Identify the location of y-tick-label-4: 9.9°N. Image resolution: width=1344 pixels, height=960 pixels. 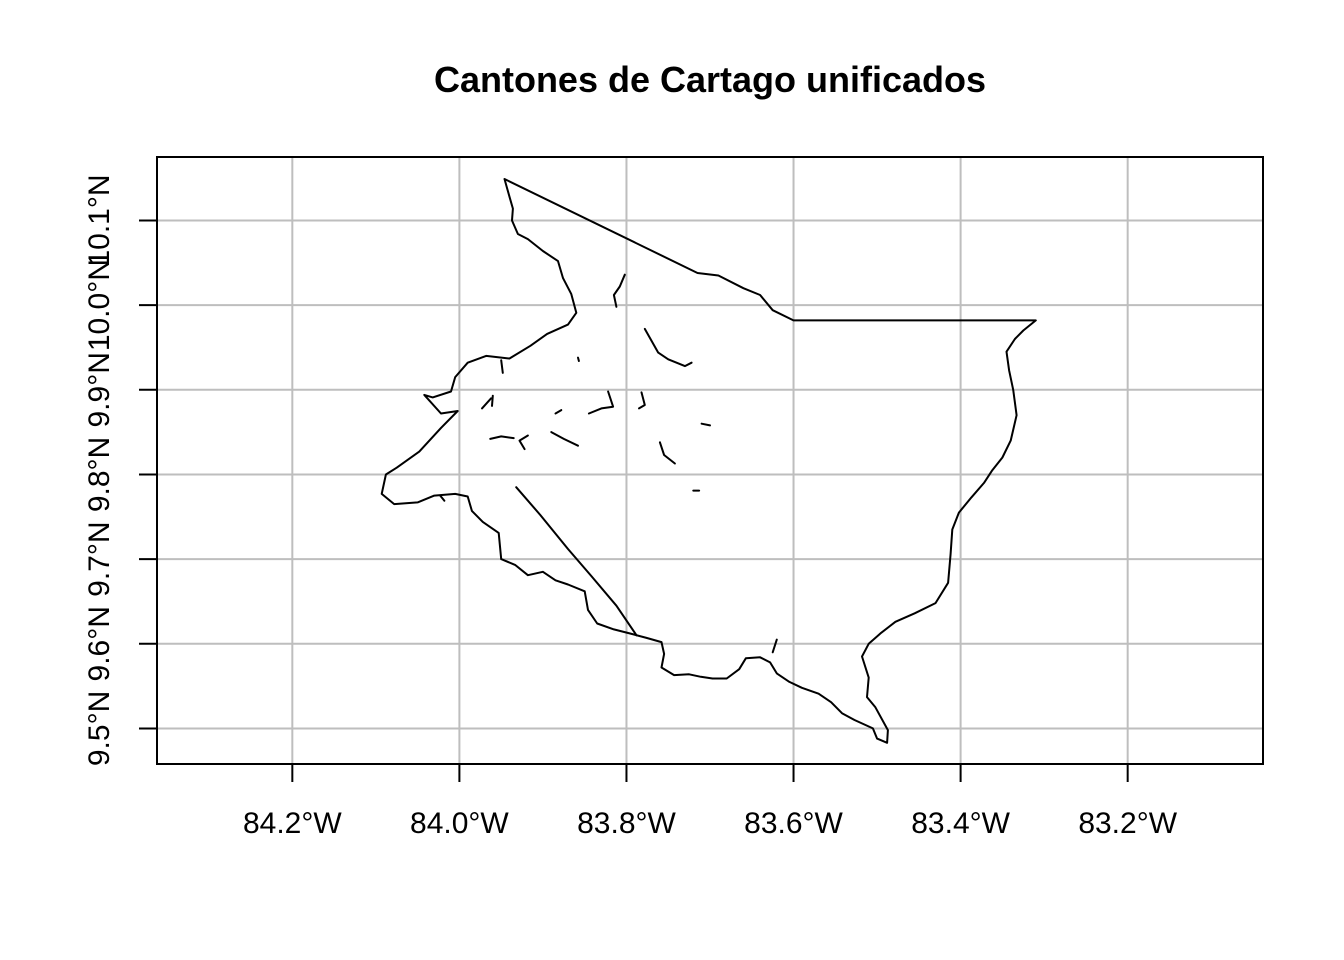
(99, 389).